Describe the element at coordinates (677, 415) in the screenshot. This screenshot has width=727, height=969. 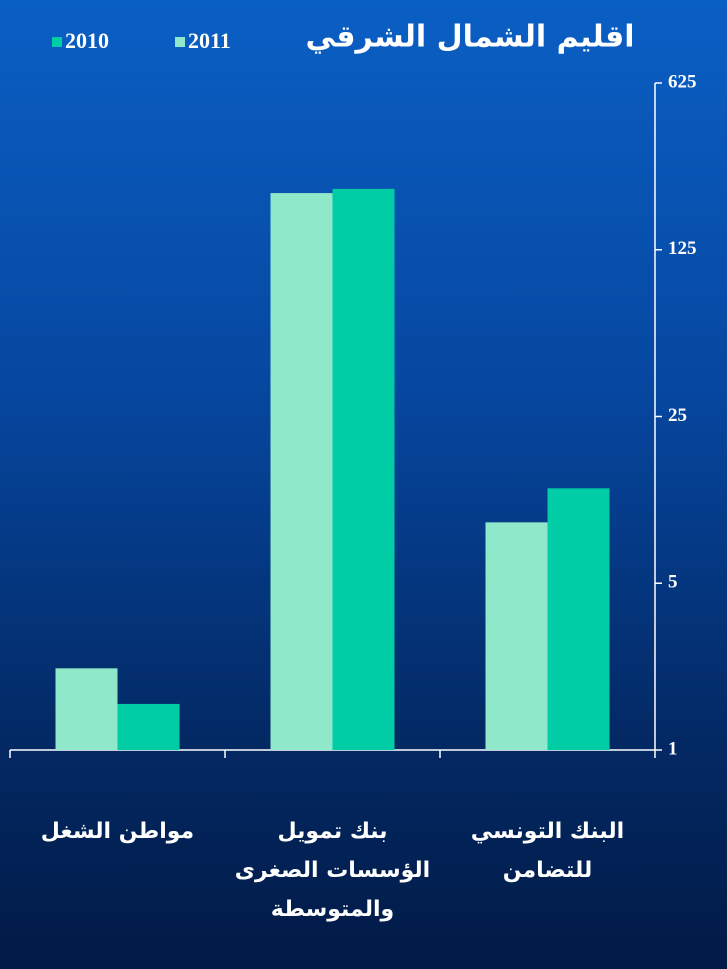
I see `y-tick-label: 25` at that location.